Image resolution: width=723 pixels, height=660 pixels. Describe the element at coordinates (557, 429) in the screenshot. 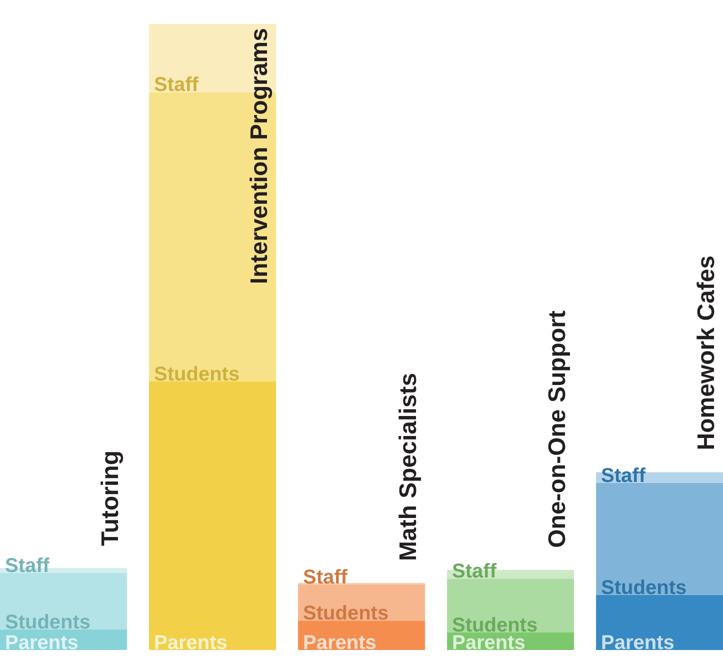

I see `x-tick-label: One-on-One Support` at that location.